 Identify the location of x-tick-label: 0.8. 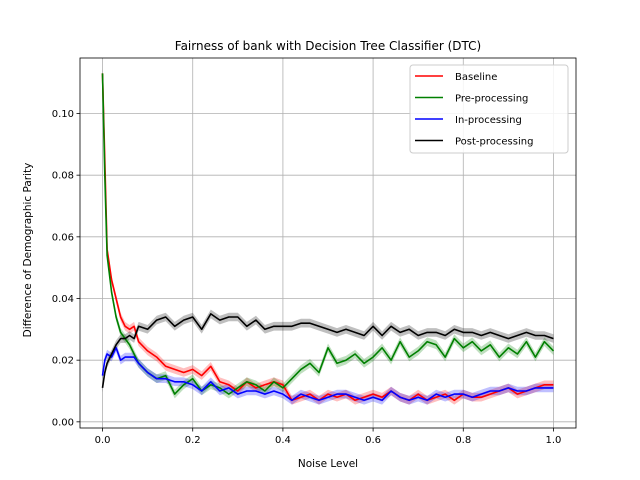
(463, 440).